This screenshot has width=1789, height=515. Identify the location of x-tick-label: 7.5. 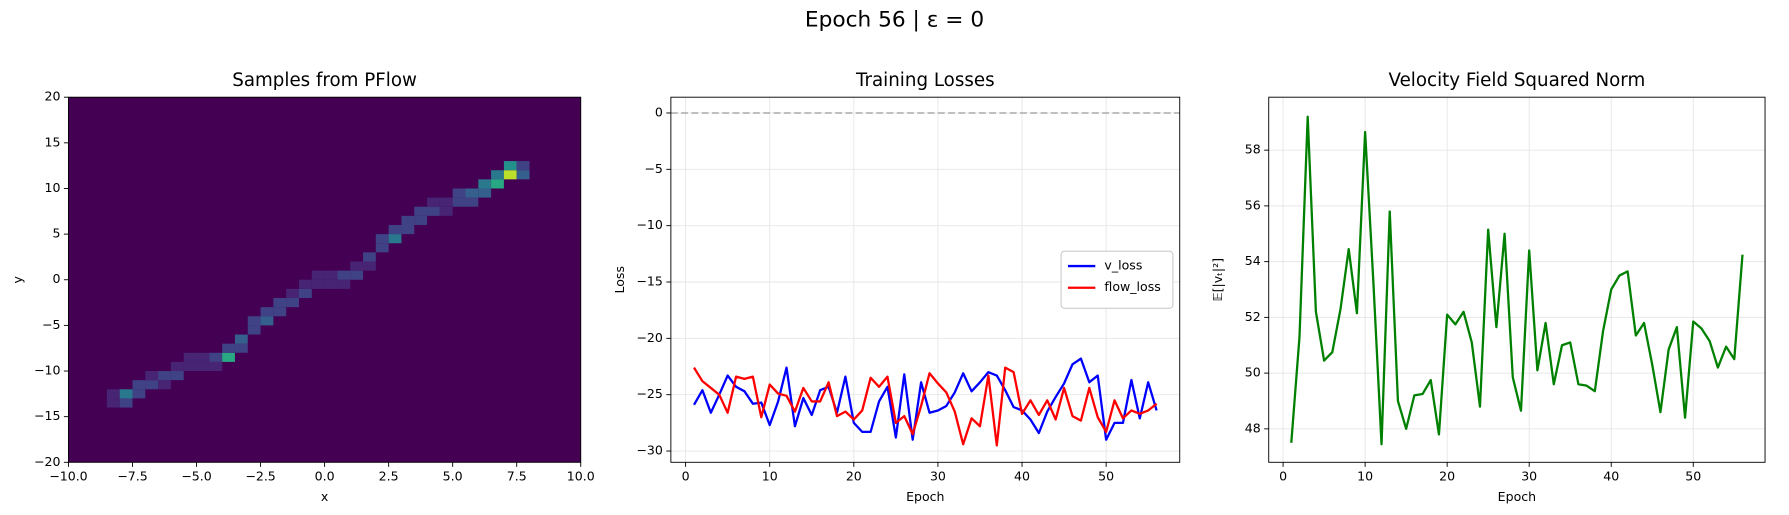
(517, 476).